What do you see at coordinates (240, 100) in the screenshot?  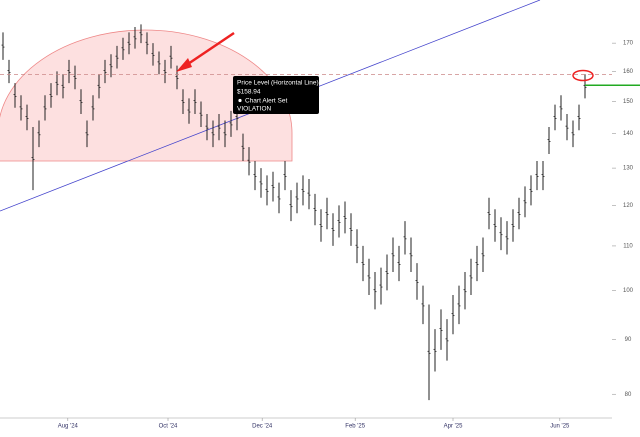 I see `tooltip-bullet` at bounding box center [240, 100].